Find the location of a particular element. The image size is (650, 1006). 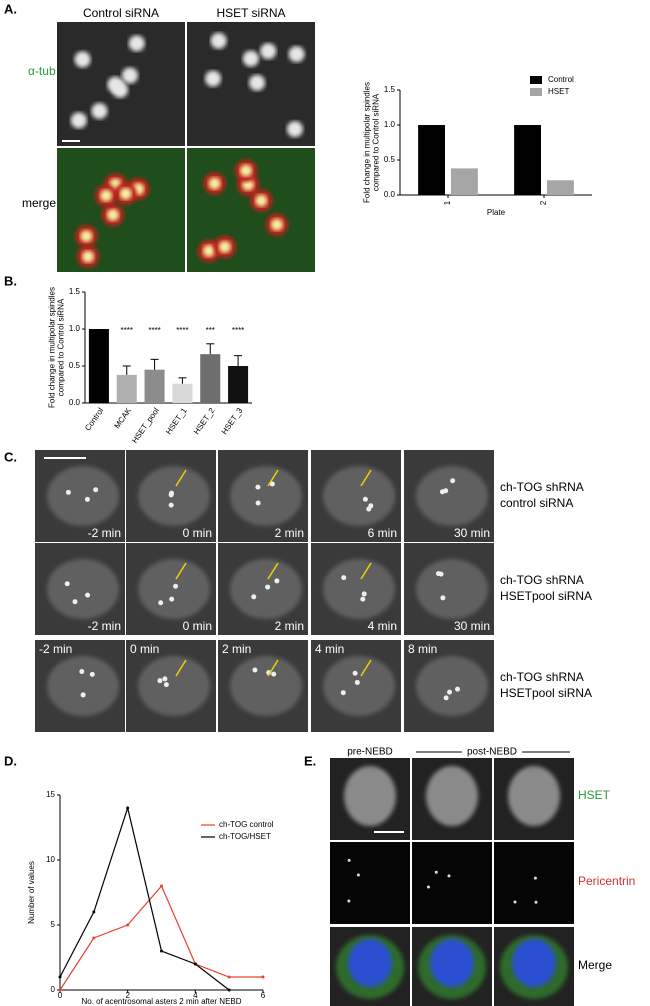

x-tick-label: HSET_1 is located at coordinates (176, 421).